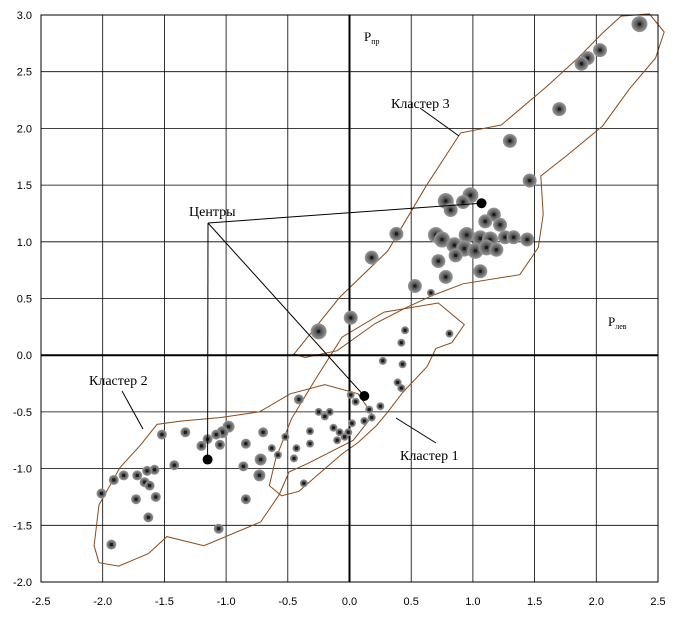  I want to click on cluster1-label: Кластер 1, so click(429, 456).